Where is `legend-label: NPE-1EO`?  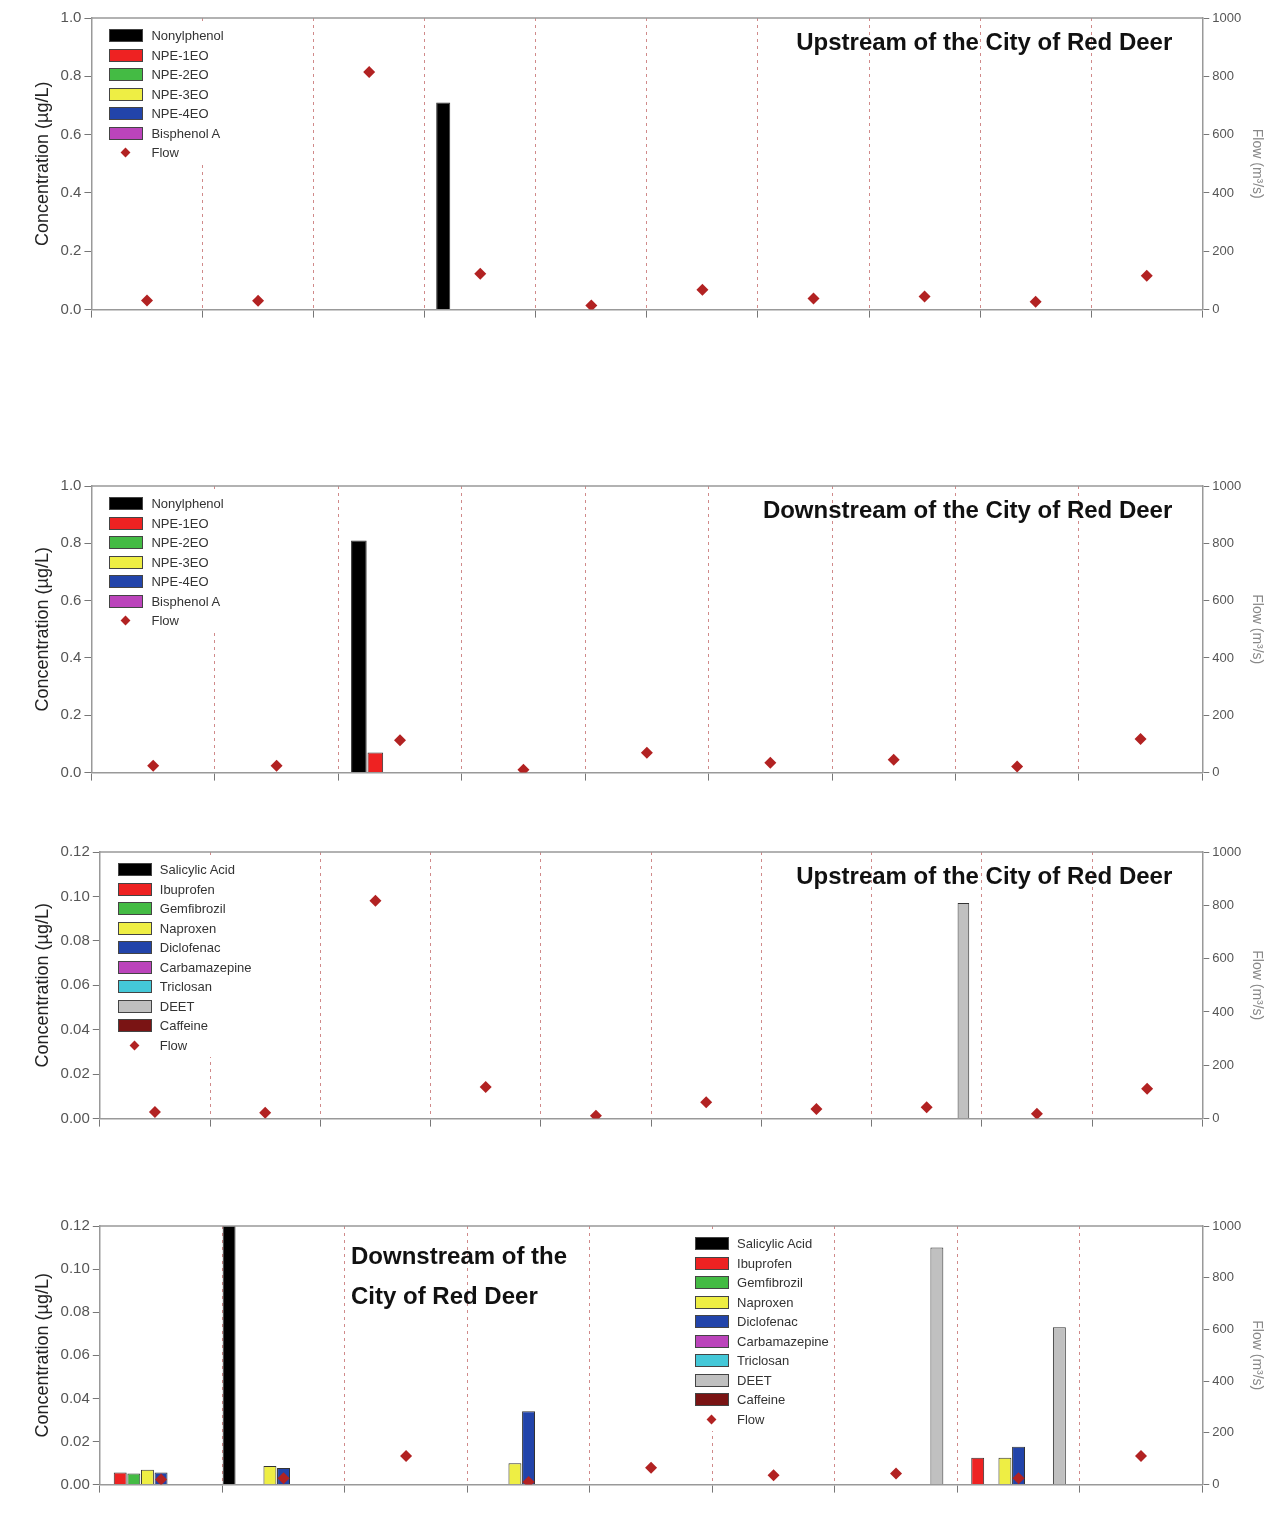
legend-label: NPE-1EO is located at coordinates (180, 523).